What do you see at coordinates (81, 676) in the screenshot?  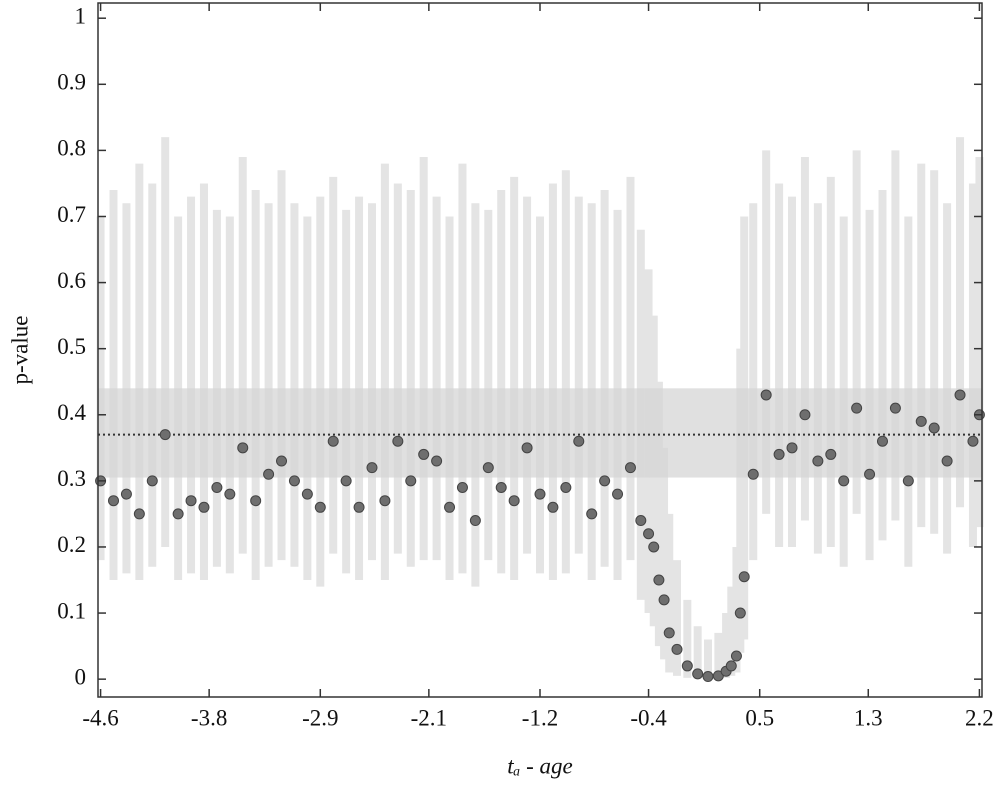 I see `y-tick-label: 0` at bounding box center [81, 676].